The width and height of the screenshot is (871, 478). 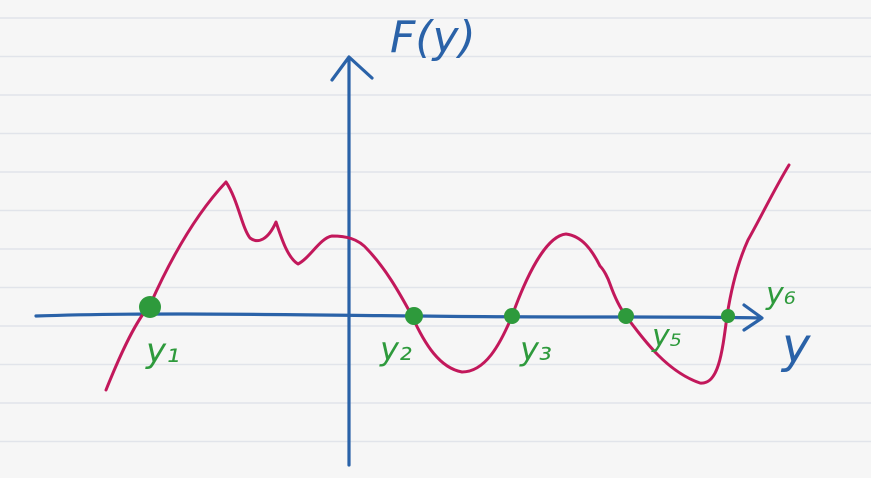 I want to click on vertical-axis-line, so click(x=349, y=261).